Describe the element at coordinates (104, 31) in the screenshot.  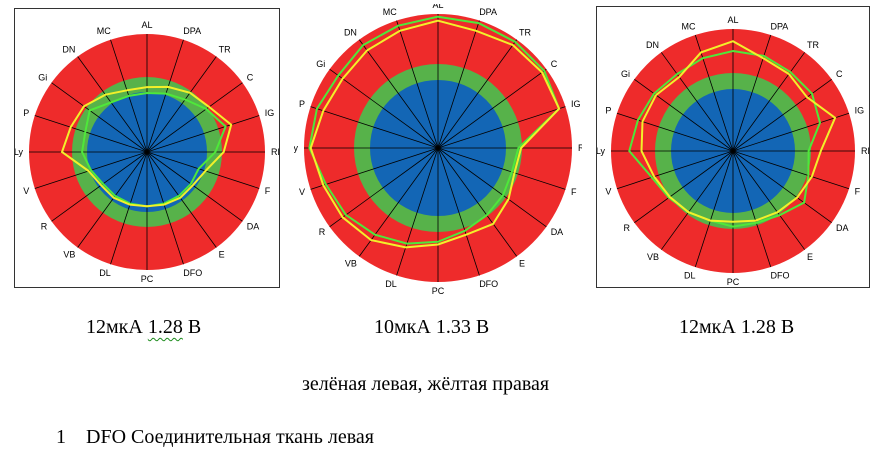
I see `axis-label-MC: MC` at that location.